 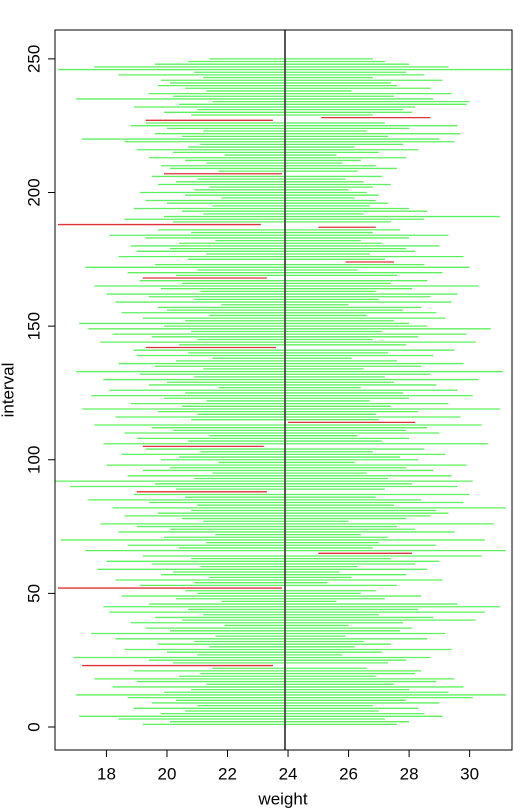 What do you see at coordinates (469, 773) in the screenshot?
I see `x-tick-label: 30` at bounding box center [469, 773].